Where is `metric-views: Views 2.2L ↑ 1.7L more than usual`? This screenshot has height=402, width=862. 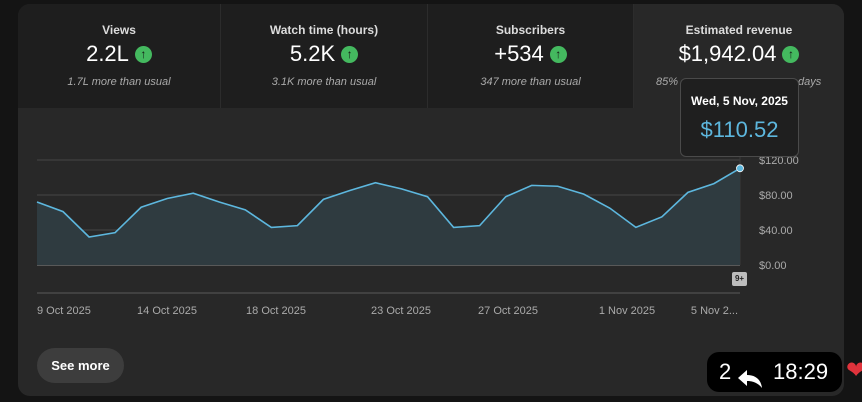 metric-views: Views 2.2L ↑ 1.7L more than usual is located at coordinates (119, 56).